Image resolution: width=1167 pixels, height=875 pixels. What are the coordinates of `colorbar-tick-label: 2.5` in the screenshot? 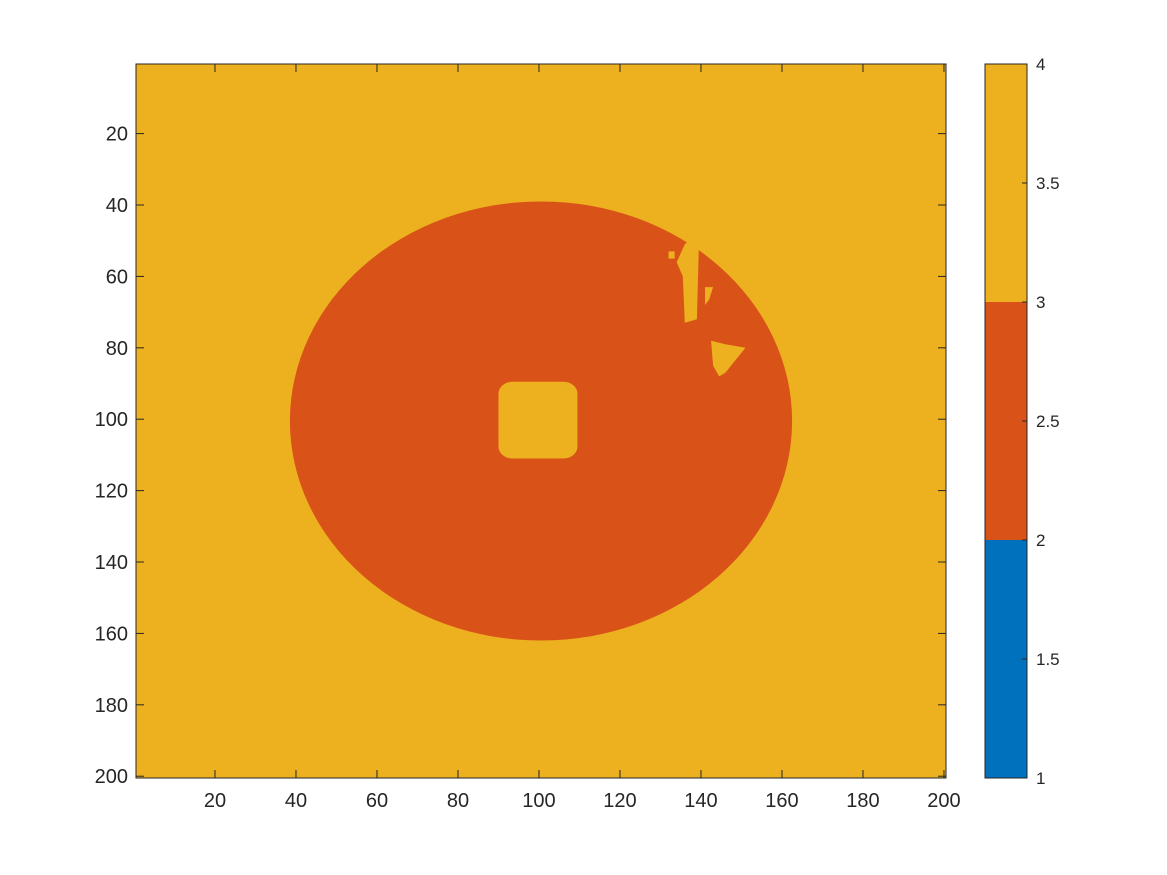 It's located at (1048, 421).